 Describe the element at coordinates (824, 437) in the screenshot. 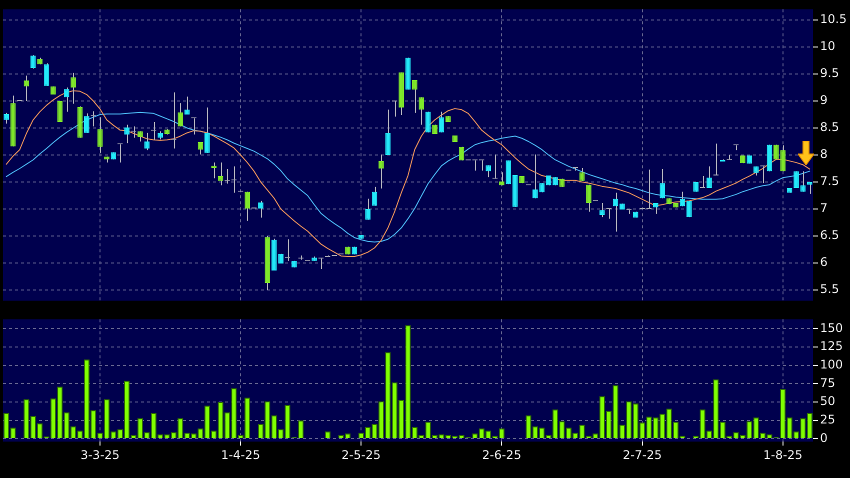

I see `y-tick-label: 0` at that location.